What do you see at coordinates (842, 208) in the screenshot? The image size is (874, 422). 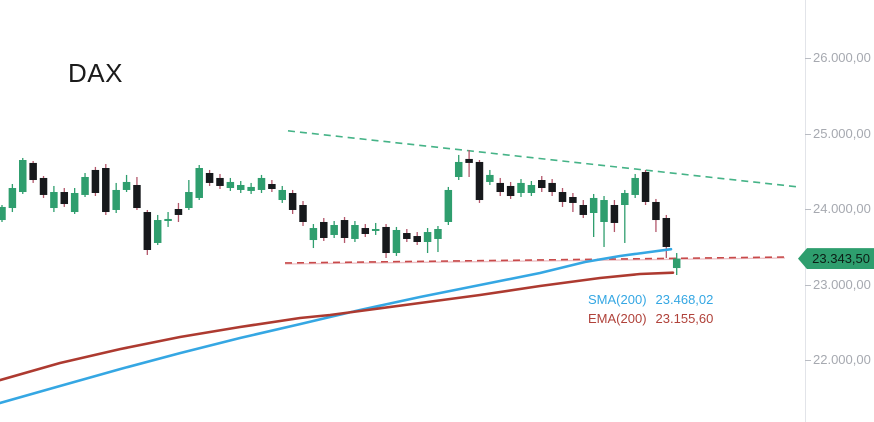 I see `axis-tick-label: 24.000,00` at bounding box center [842, 208].